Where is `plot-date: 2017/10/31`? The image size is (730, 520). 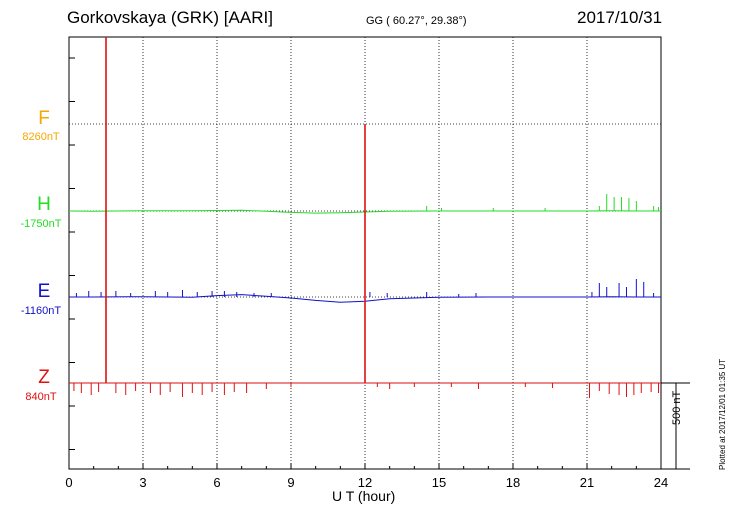 plot-date: 2017/10/31 is located at coordinates (620, 17).